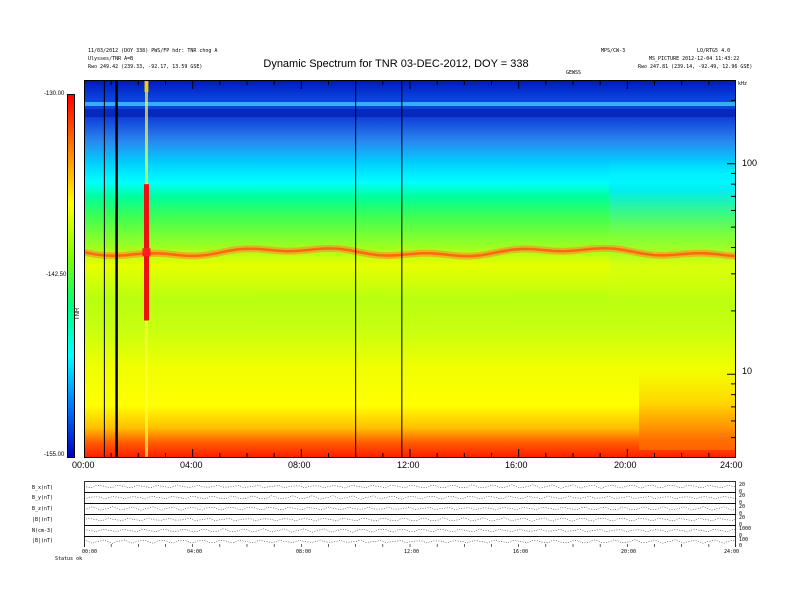 This screenshot has width=792, height=612. What do you see at coordinates (742, 518) in the screenshot?
I see `panel-right-label-7: 20` at bounding box center [742, 518].